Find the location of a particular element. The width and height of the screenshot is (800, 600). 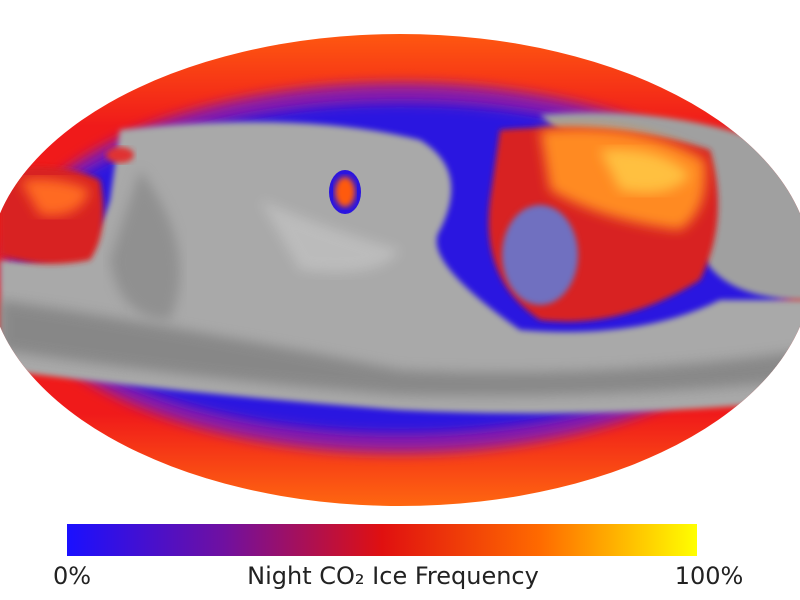

colorbar-title: Night CO₂ Ice Frequency is located at coordinates (393, 576).